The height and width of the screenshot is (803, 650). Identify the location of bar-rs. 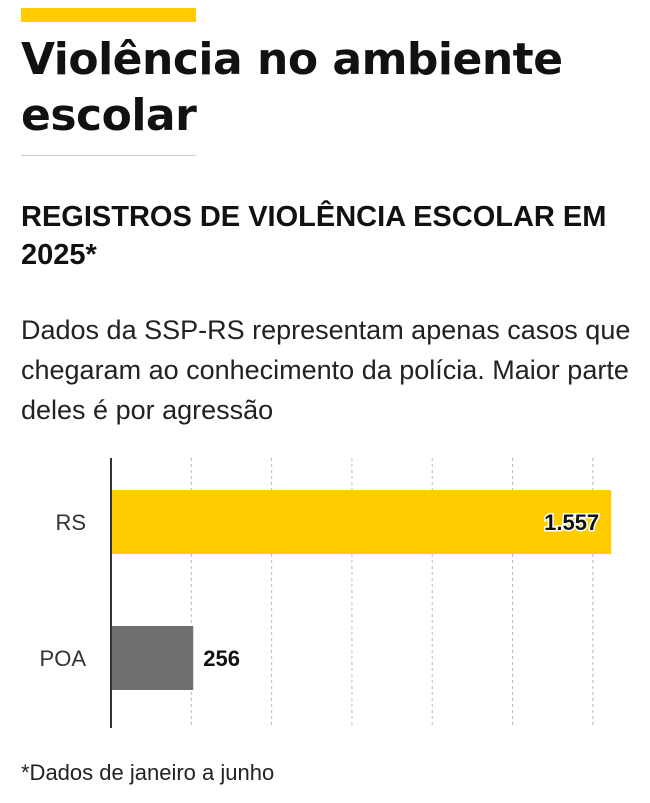
(361, 522).